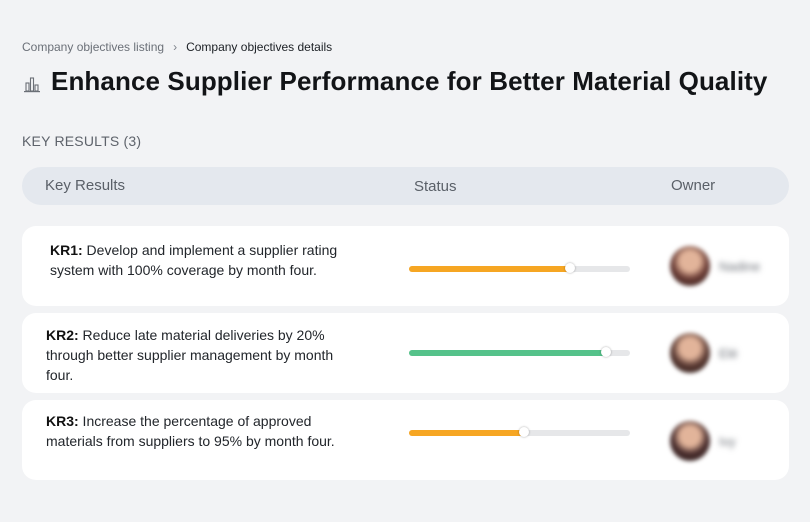 This screenshot has width=810, height=522. I want to click on building-chart-icon, so click(32, 83).